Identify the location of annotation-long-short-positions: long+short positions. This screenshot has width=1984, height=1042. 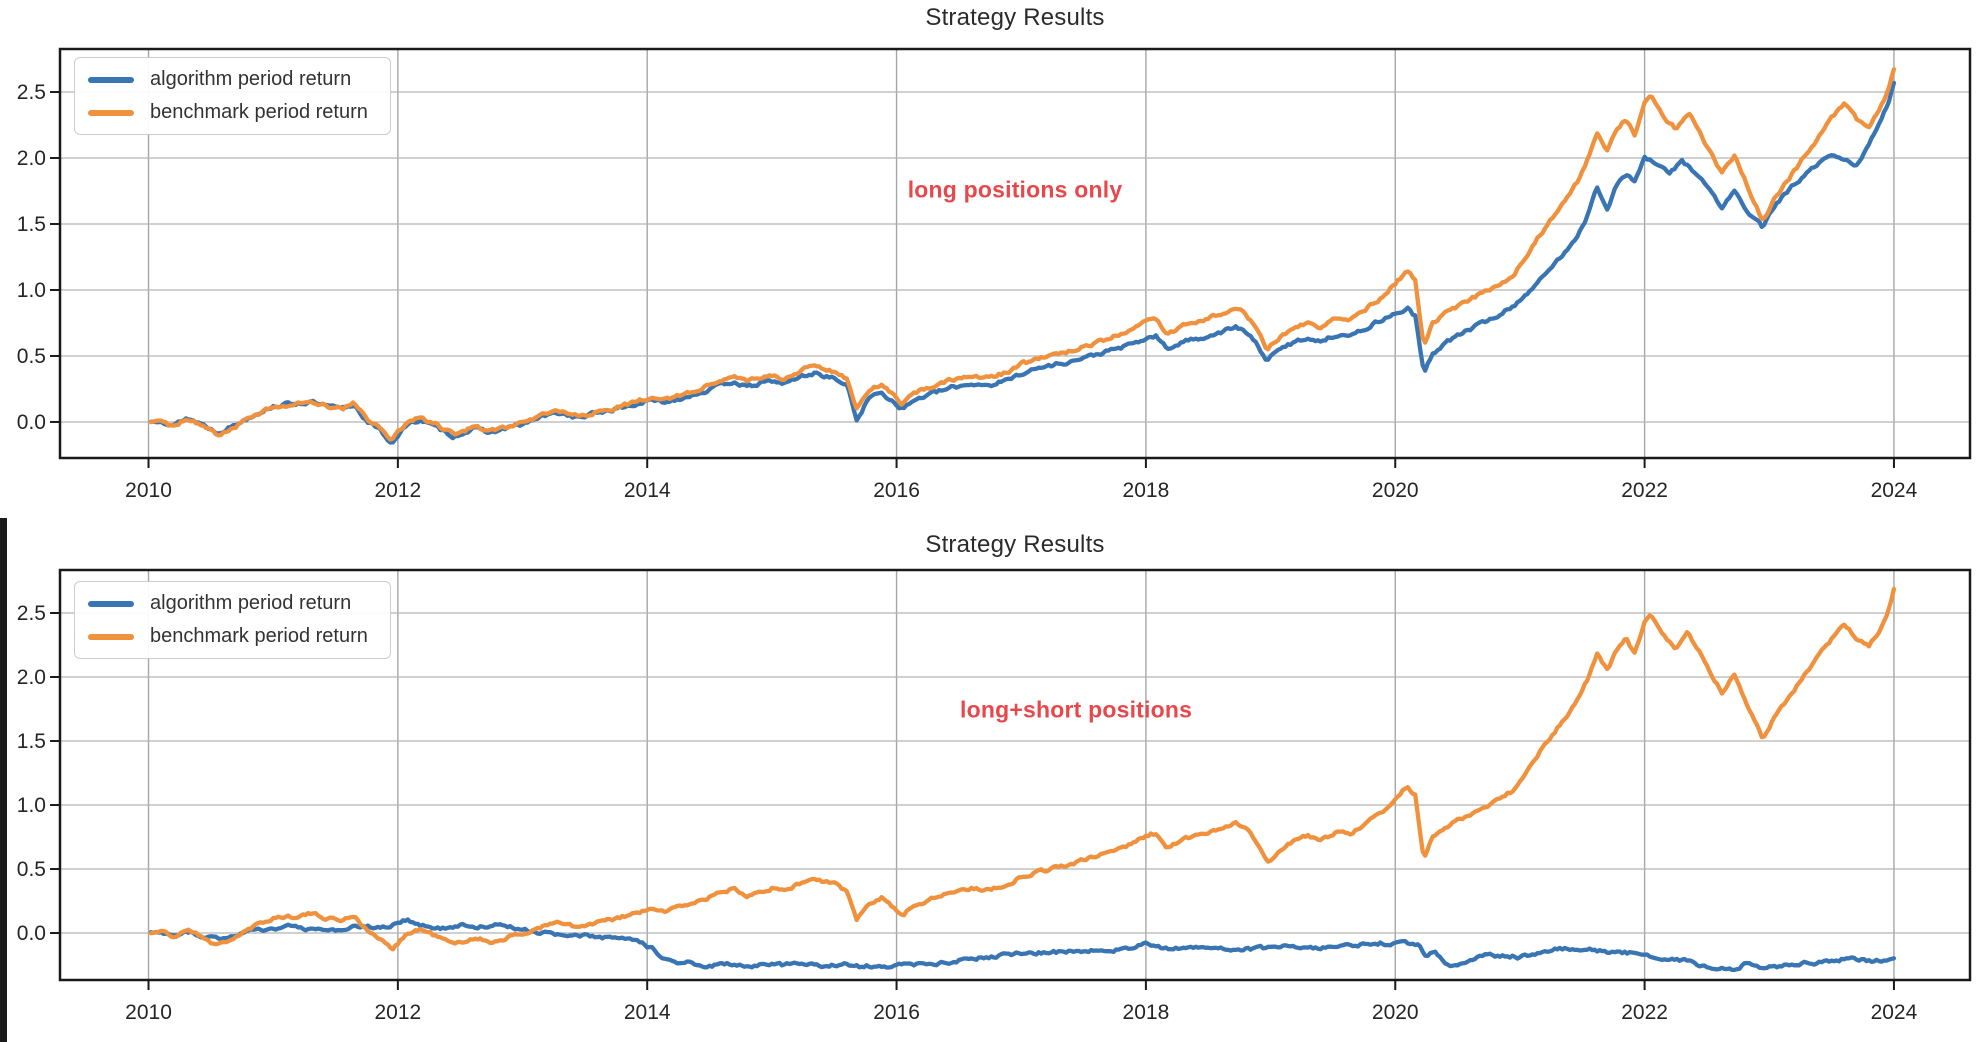
(1076, 709).